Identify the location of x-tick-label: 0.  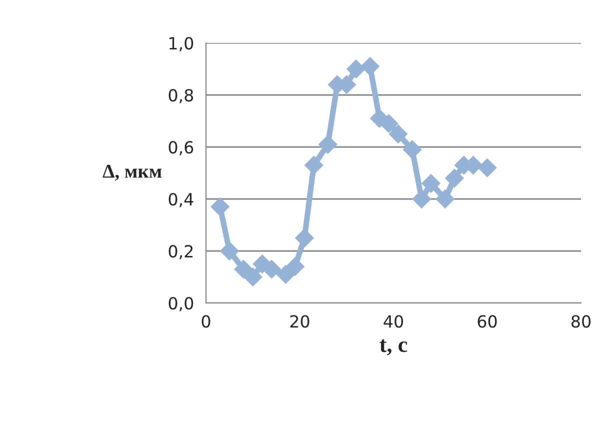
(206, 321).